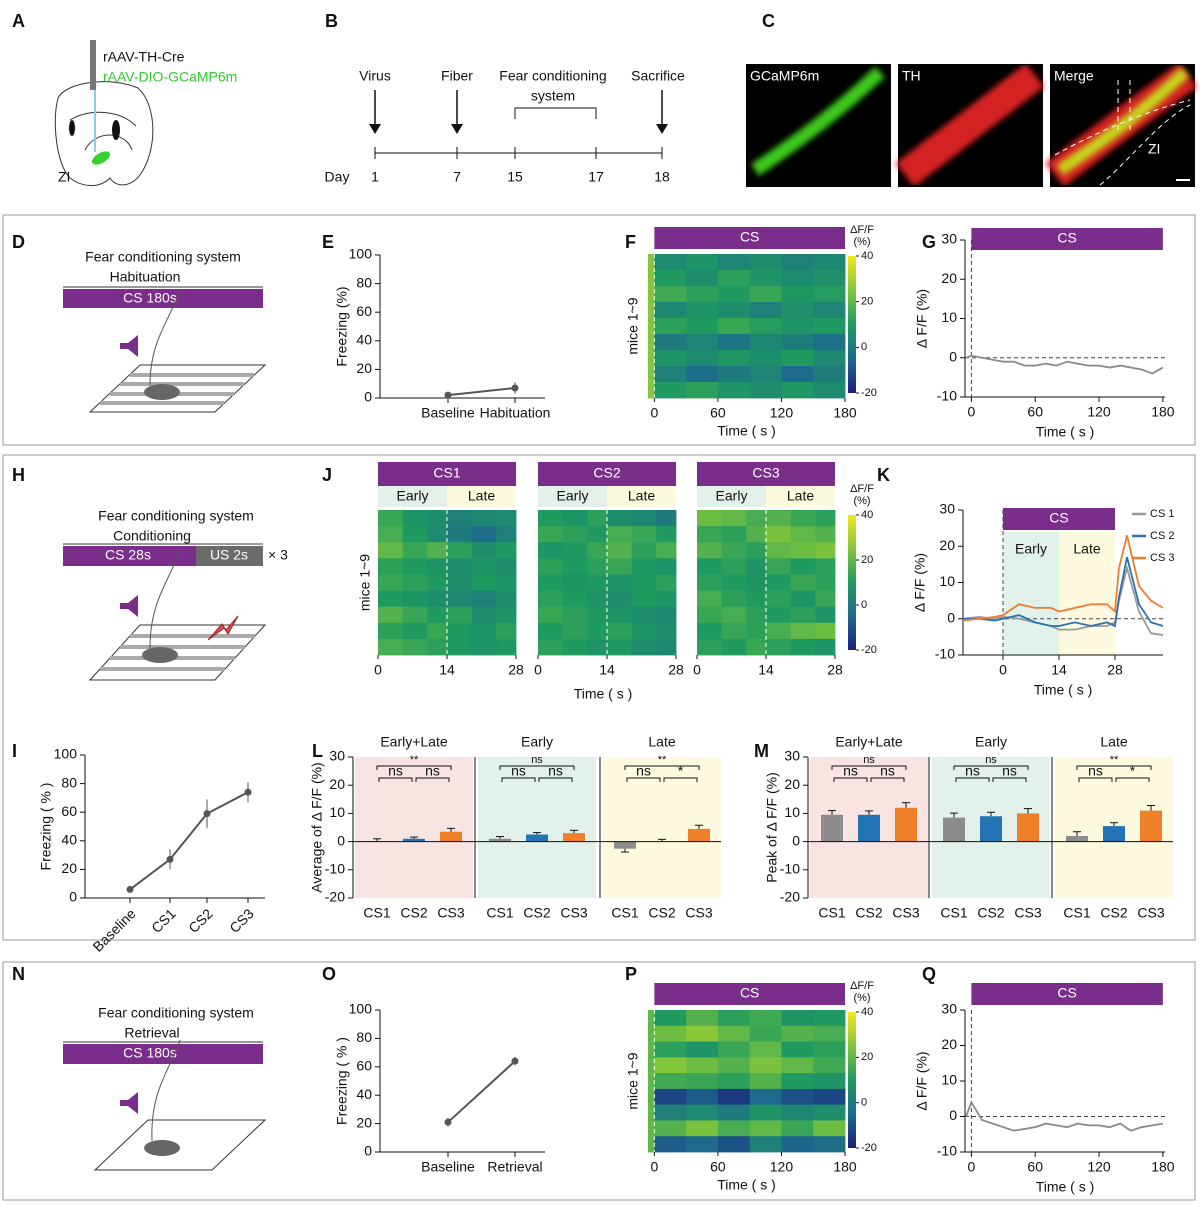  What do you see at coordinates (1064, 364) in the screenshot?
I see `trace-line` at bounding box center [1064, 364].